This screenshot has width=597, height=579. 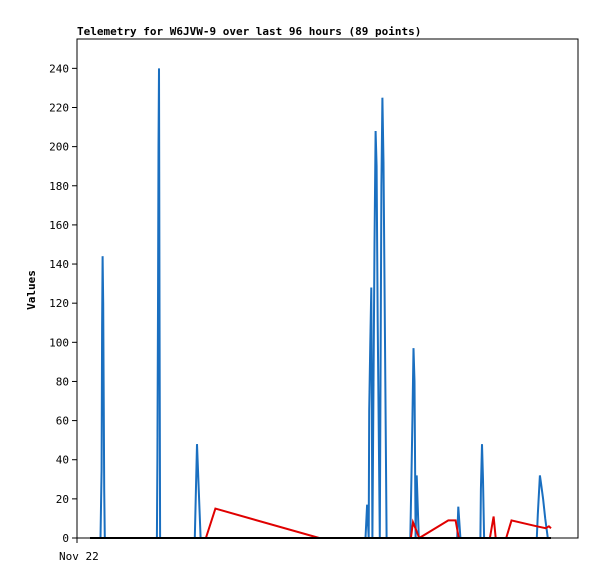 What do you see at coordinates (59, 68) in the screenshot?
I see `y-tick-label: 240` at bounding box center [59, 68].